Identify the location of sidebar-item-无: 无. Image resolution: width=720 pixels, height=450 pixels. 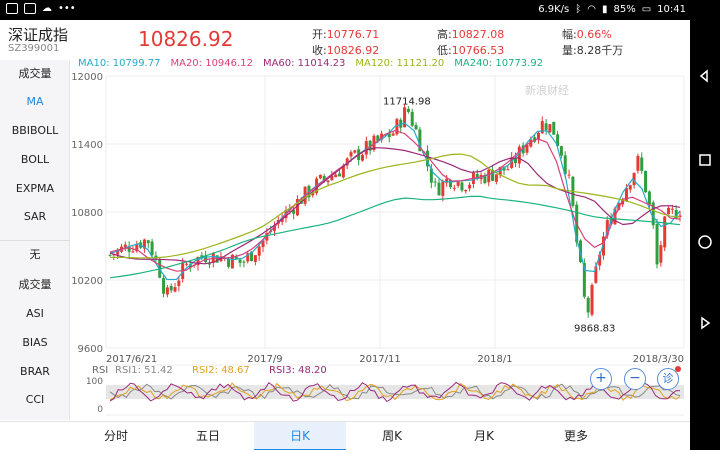
(35, 254).